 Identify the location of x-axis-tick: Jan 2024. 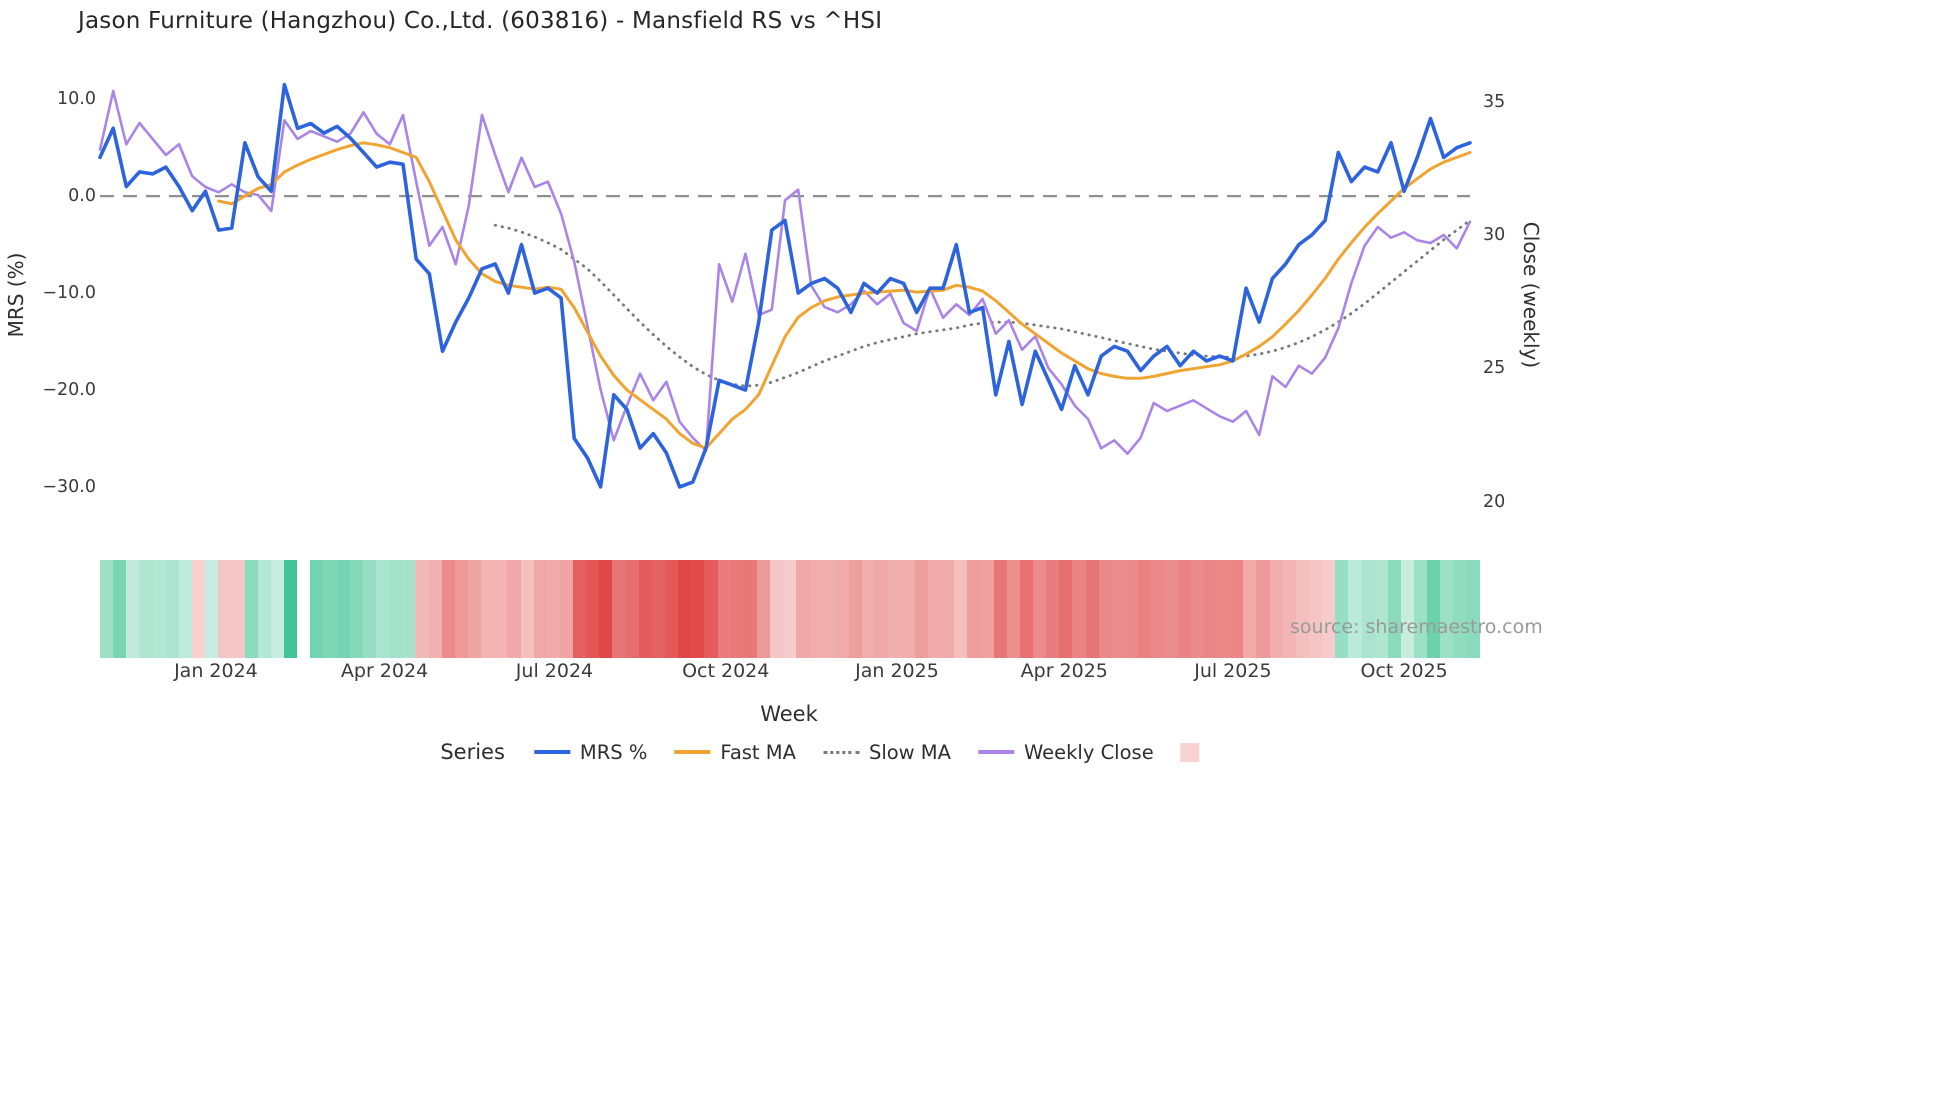
(216, 671).